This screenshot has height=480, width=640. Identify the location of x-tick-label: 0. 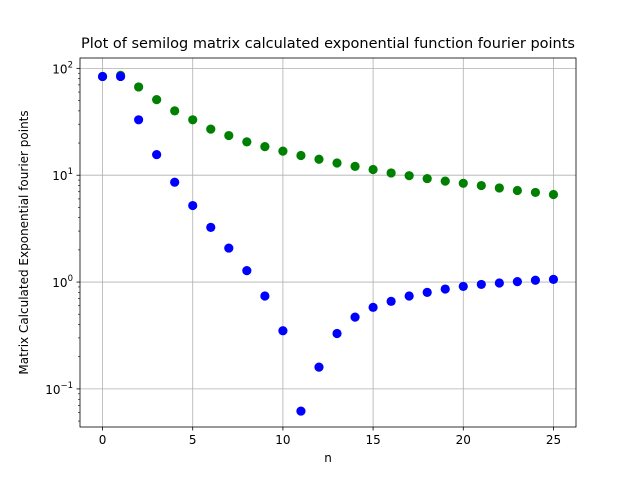
(103, 440).